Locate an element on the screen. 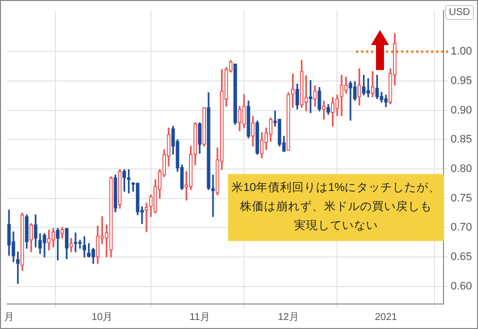 The width and height of the screenshot is (478, 329). x-tick-label: 10月 is located at coordinates (102, 317).